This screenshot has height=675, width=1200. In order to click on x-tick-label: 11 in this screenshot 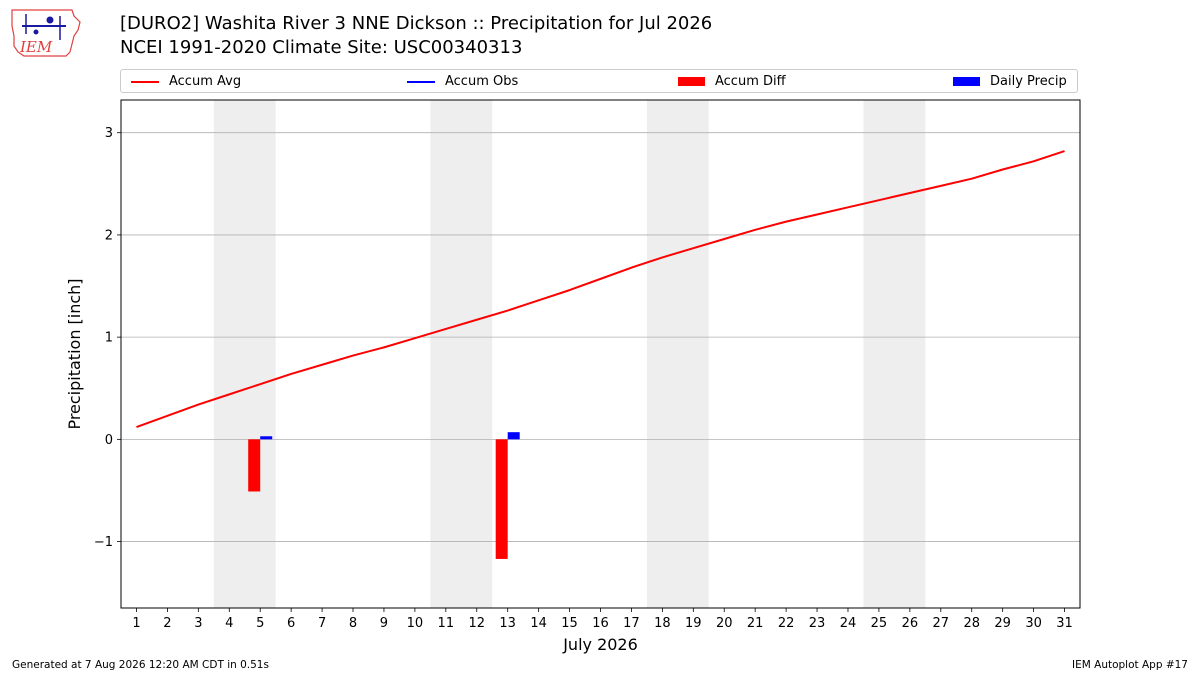, I will do `click(446, 623)`.